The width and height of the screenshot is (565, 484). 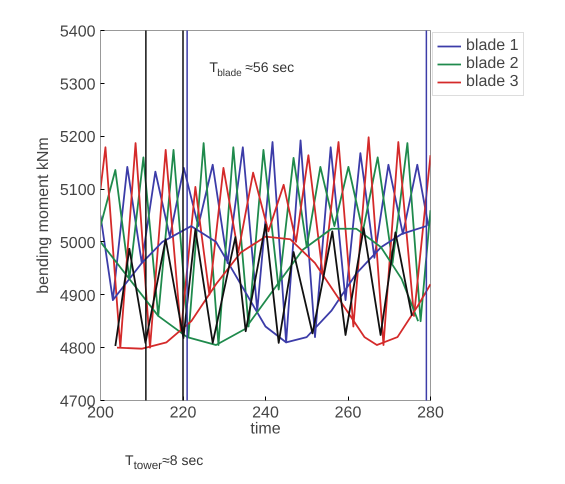 I want to click on text: T$_{tower}$≈8 sec, so click(x=164, y=462).